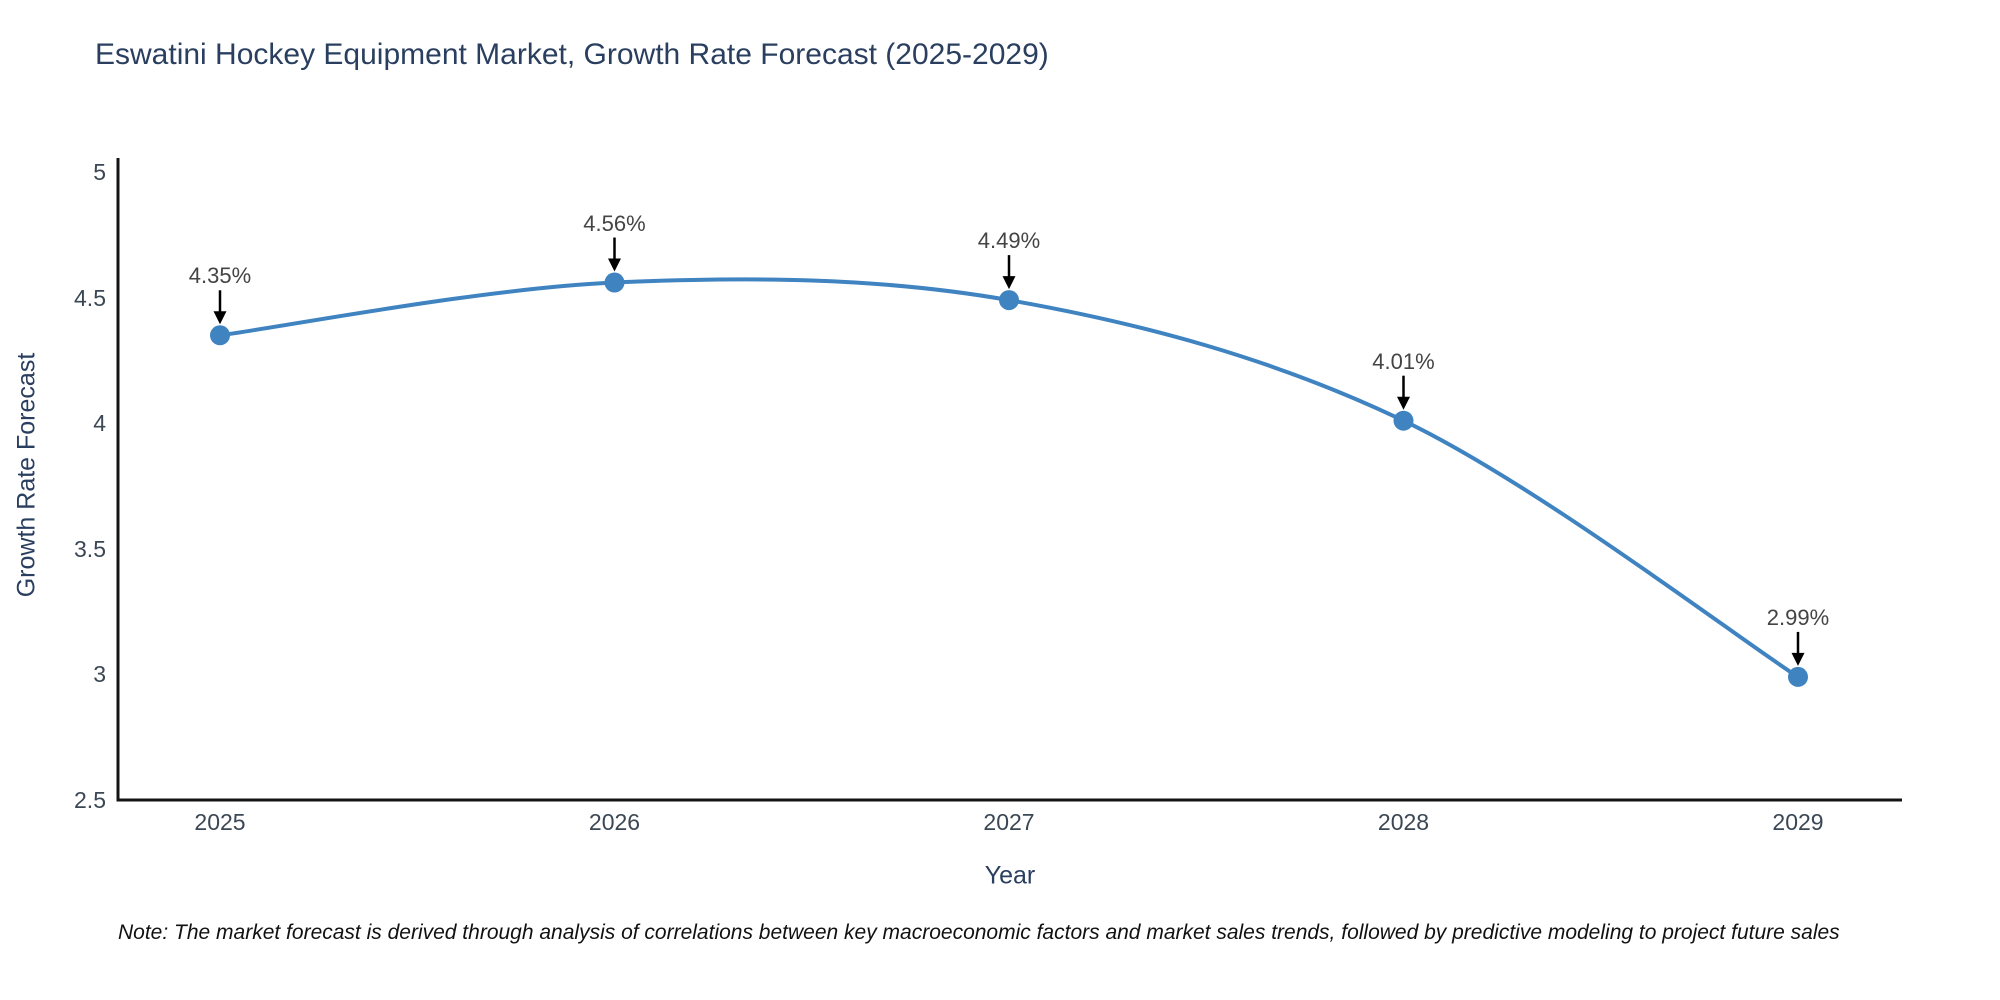 This screenshot has height=1000, width=2000. What do you see at coordinates (220, 335) in the screenshot?
I see `data-point-2025` at bounding box center [220, 335].